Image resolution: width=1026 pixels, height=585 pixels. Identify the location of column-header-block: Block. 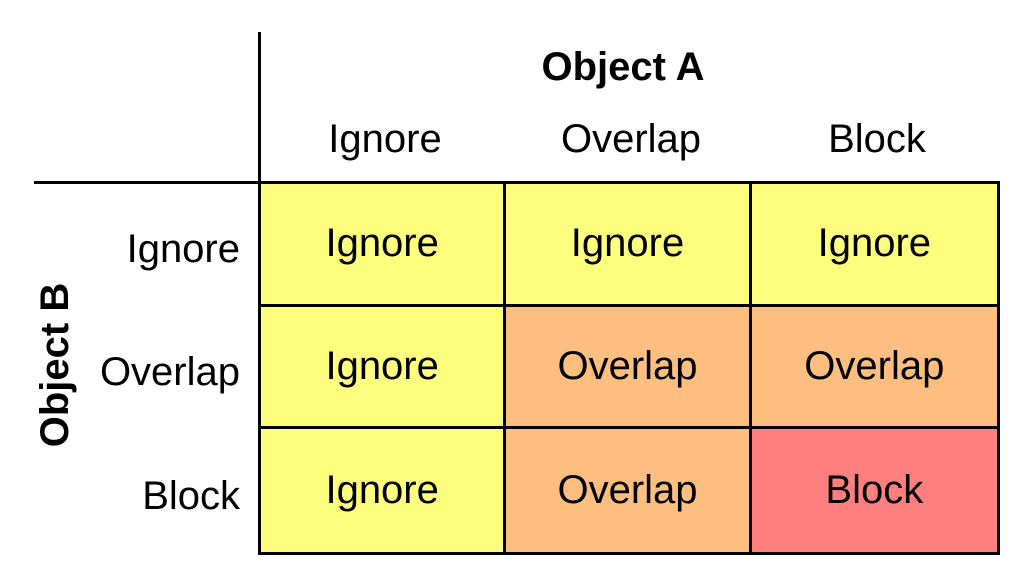
(877, 139).